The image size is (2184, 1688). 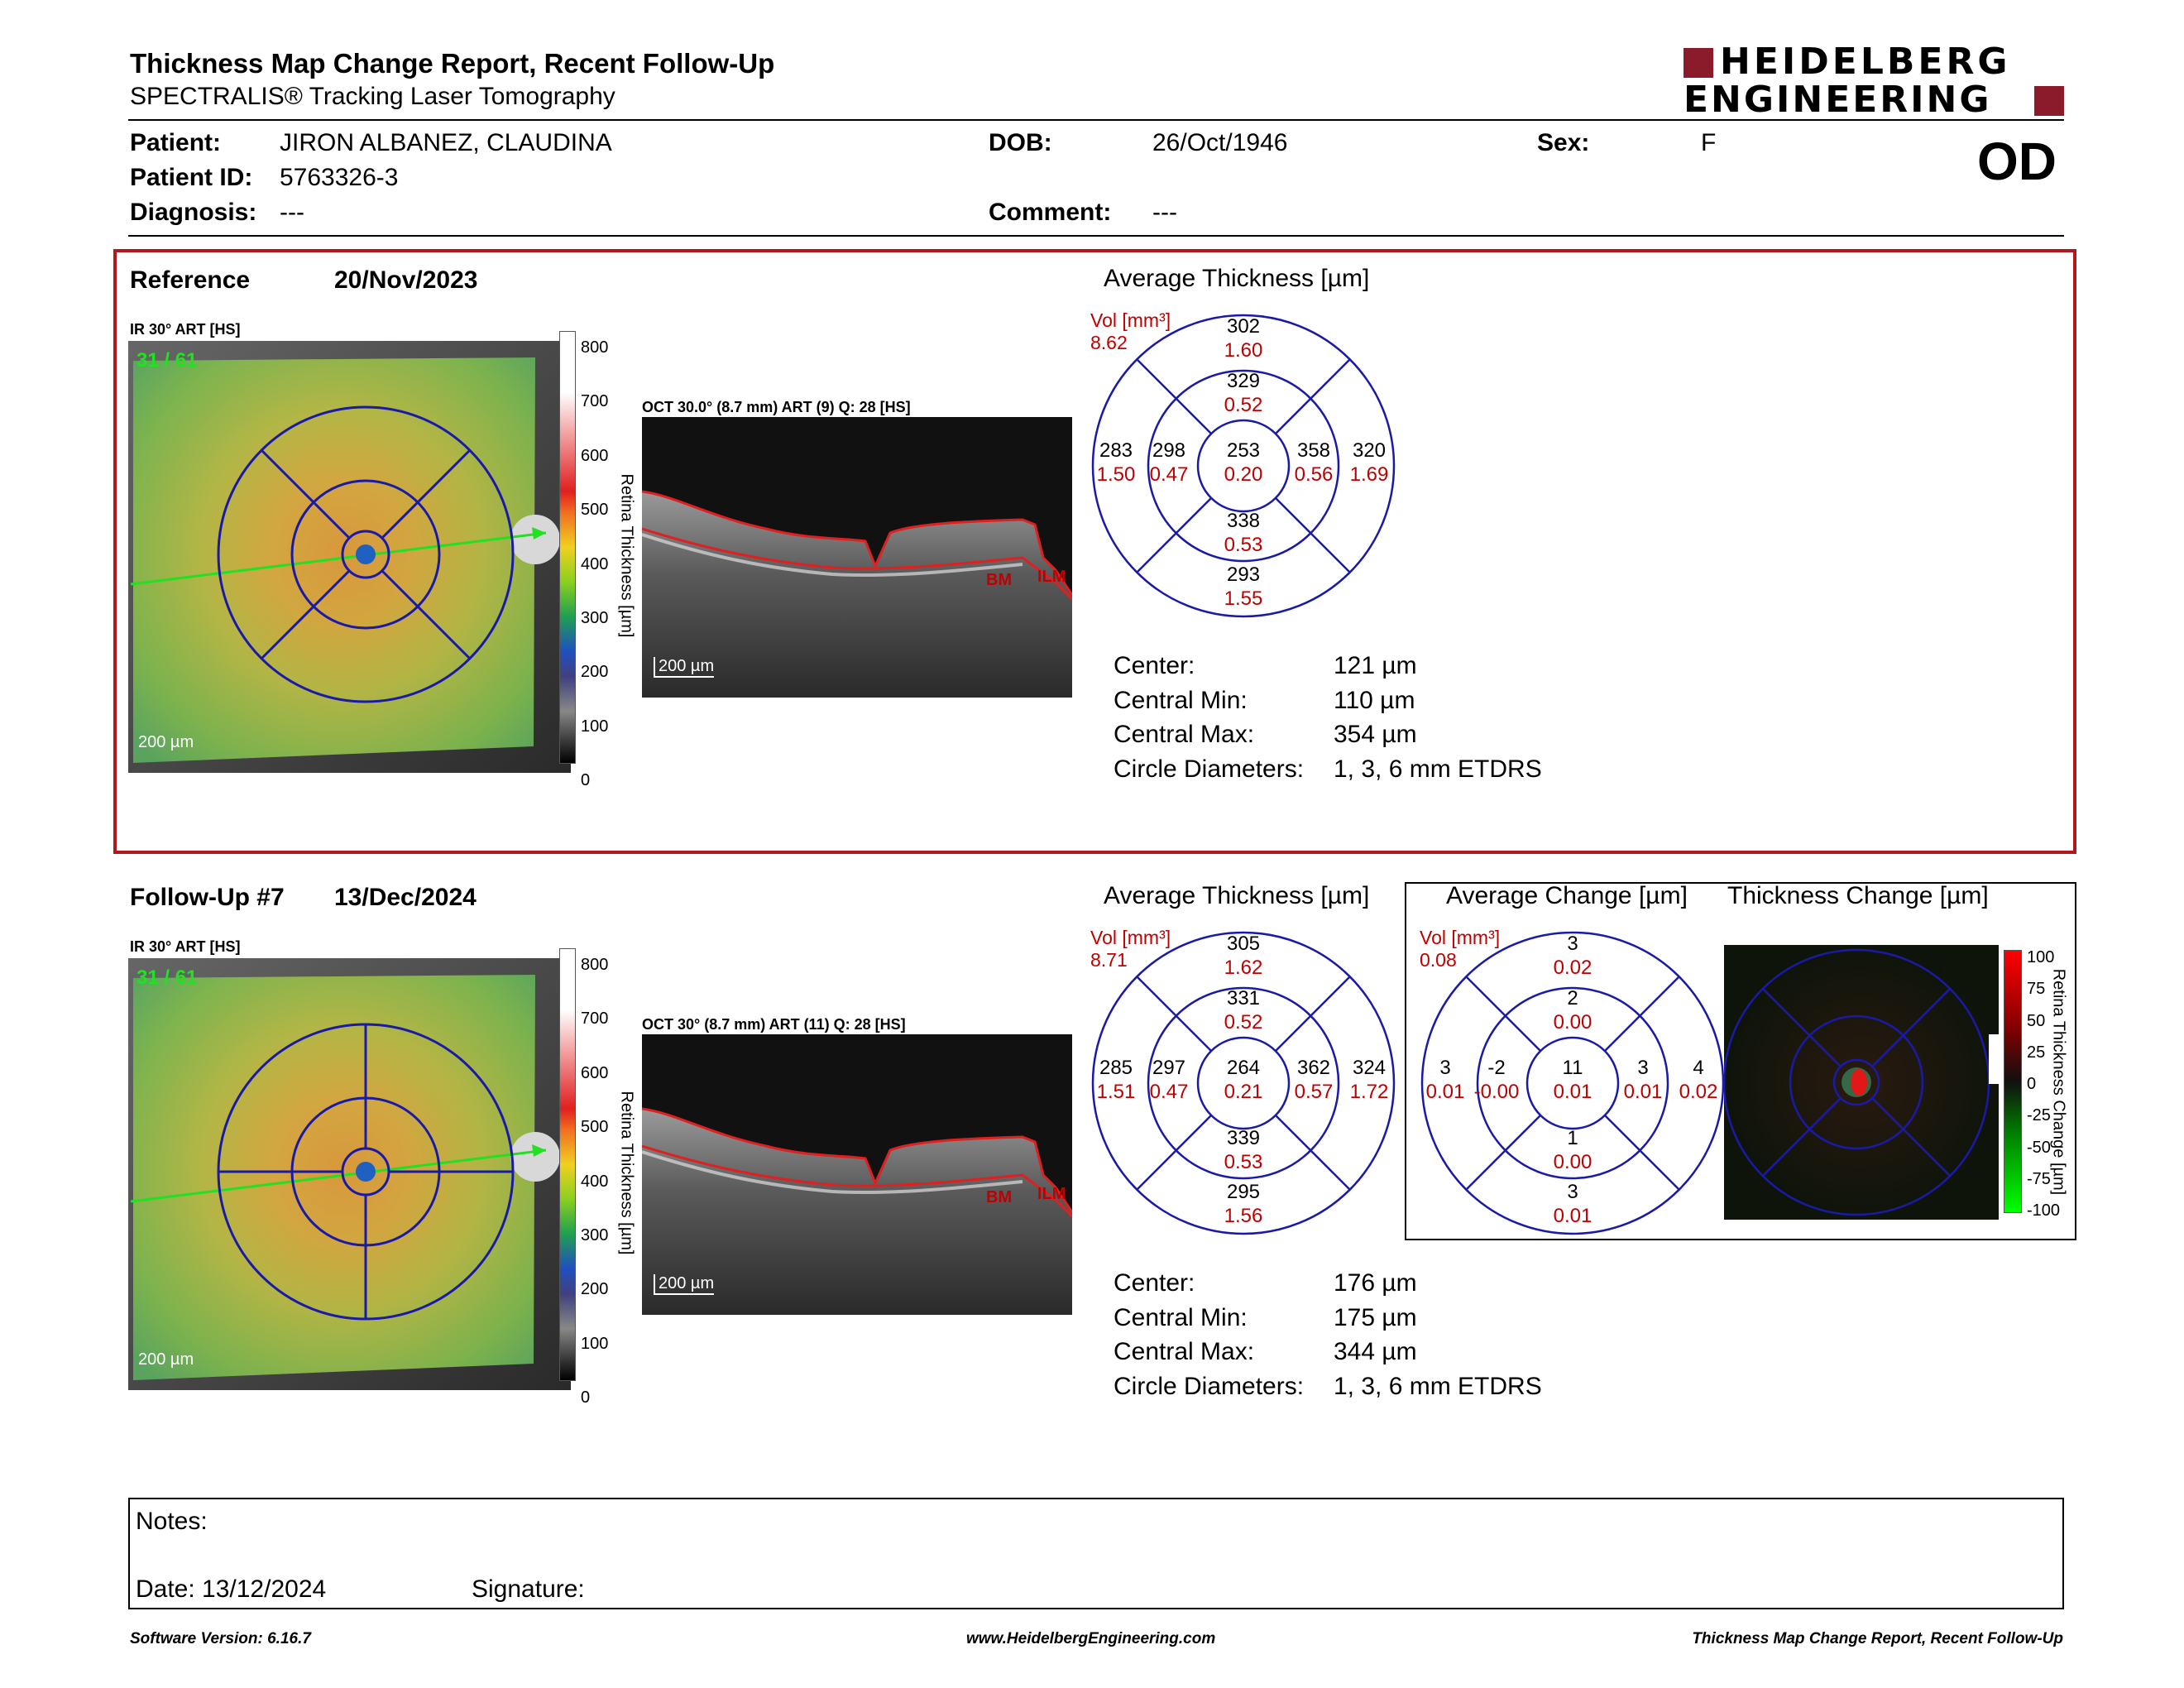 What do you see at coordinates (595, 1289) in the screenshot?
I see `fu-tick: 200` at bounding box center [595, 1289].